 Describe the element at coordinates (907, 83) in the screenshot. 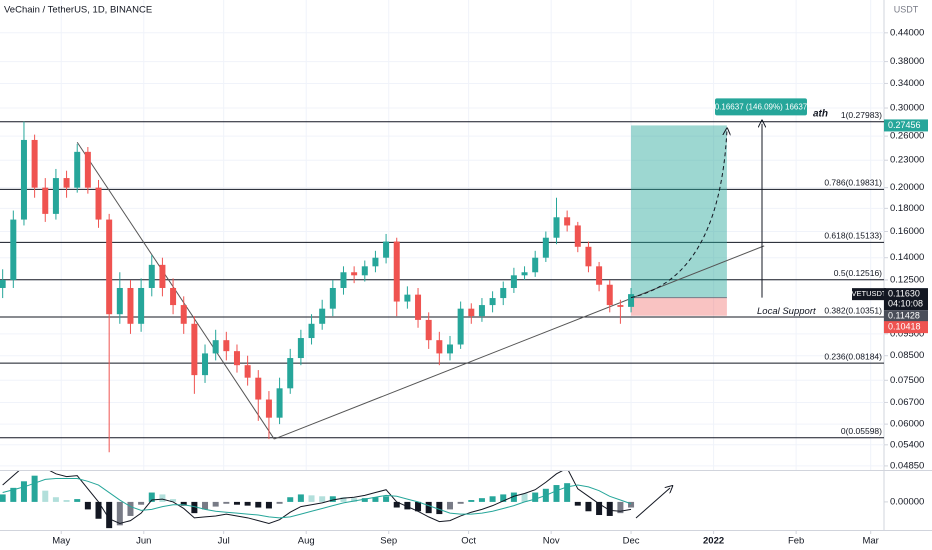

I see `y-tick-label: 0.34000` at that location.